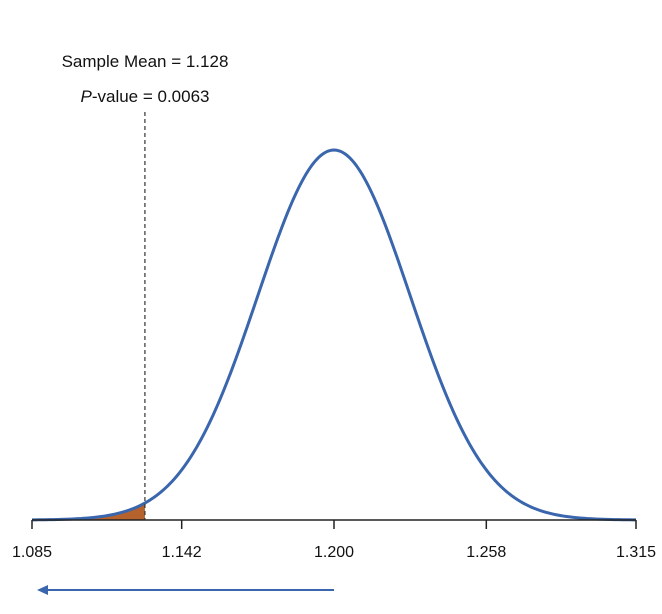 The height and width of the screenshot is (614, 662). I want to click on p-value-label: P-value = 0.0063, so click(144, 96).